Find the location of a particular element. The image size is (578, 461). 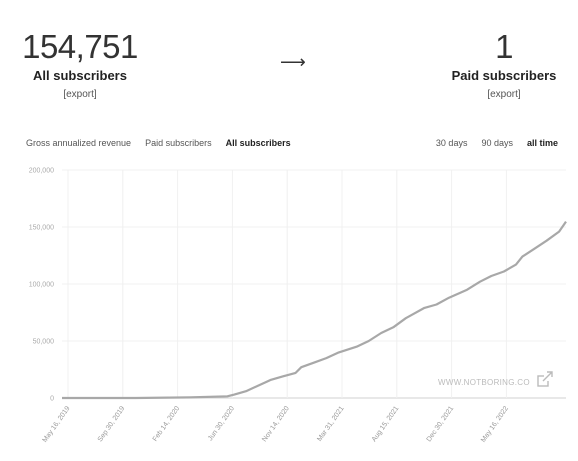

paid-subscribers-export-link: [export] is located at coordinates (504, 94).